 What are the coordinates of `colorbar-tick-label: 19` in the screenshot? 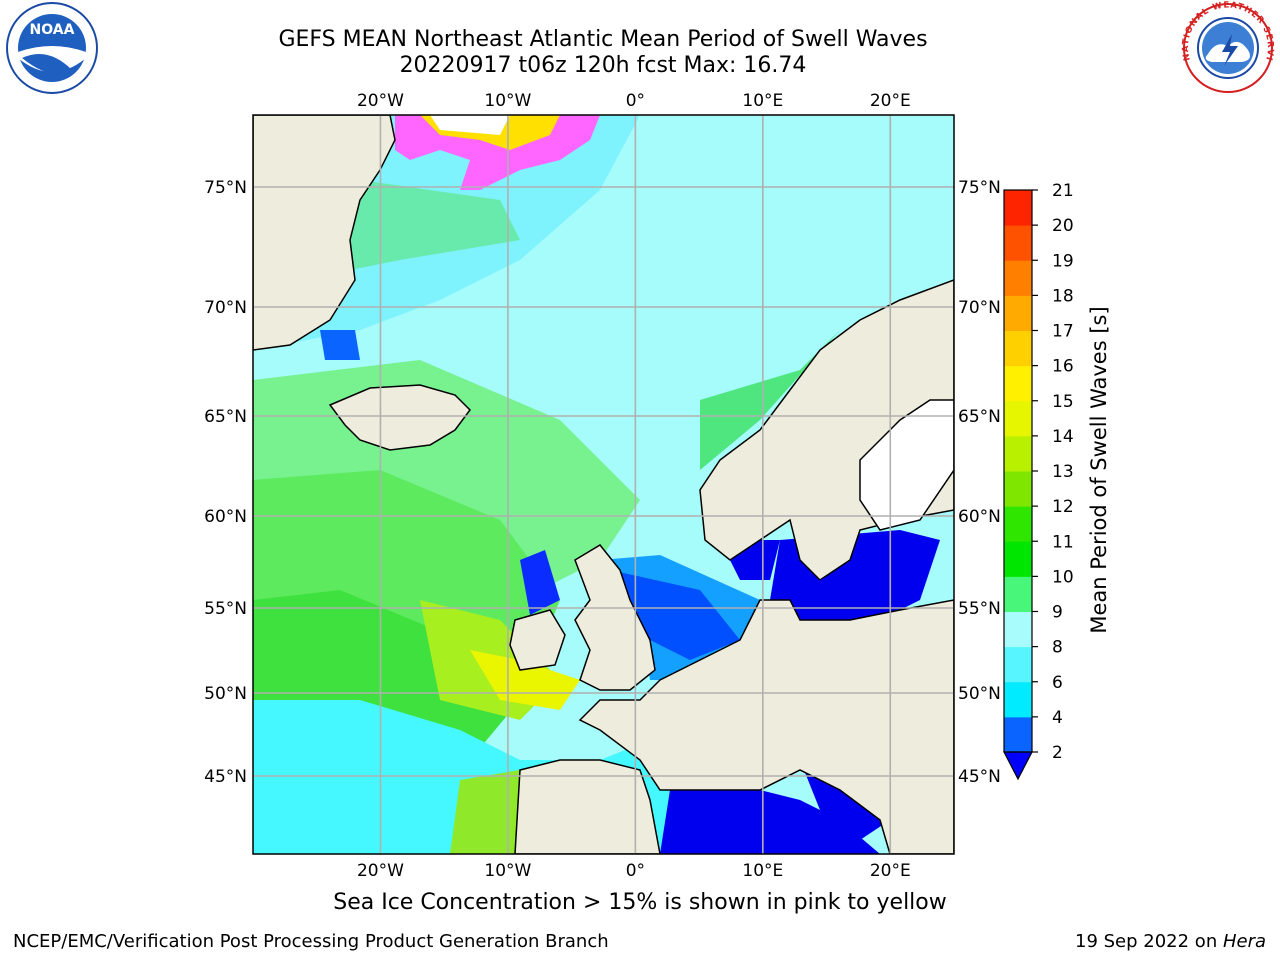 It's located at (1063, 261).